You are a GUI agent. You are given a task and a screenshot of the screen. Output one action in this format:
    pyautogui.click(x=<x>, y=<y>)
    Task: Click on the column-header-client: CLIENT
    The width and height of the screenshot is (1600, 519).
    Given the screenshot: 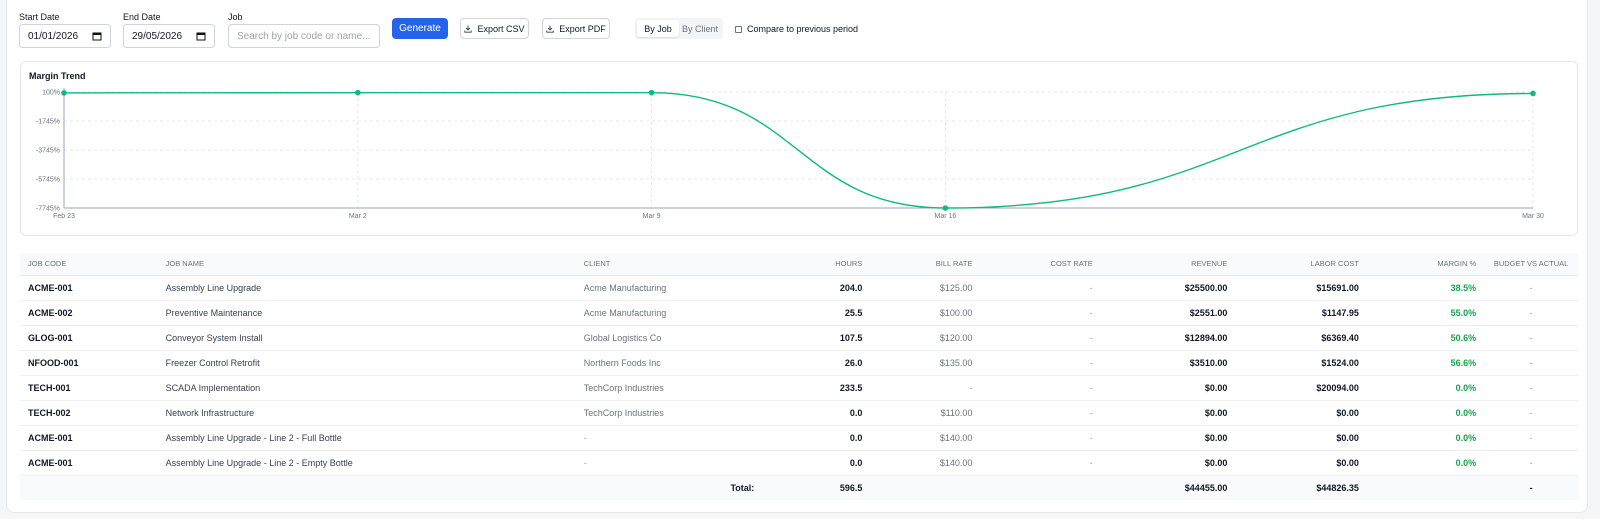 What is the action you would take?
    pyautogui.click(x=669, y=264)
    